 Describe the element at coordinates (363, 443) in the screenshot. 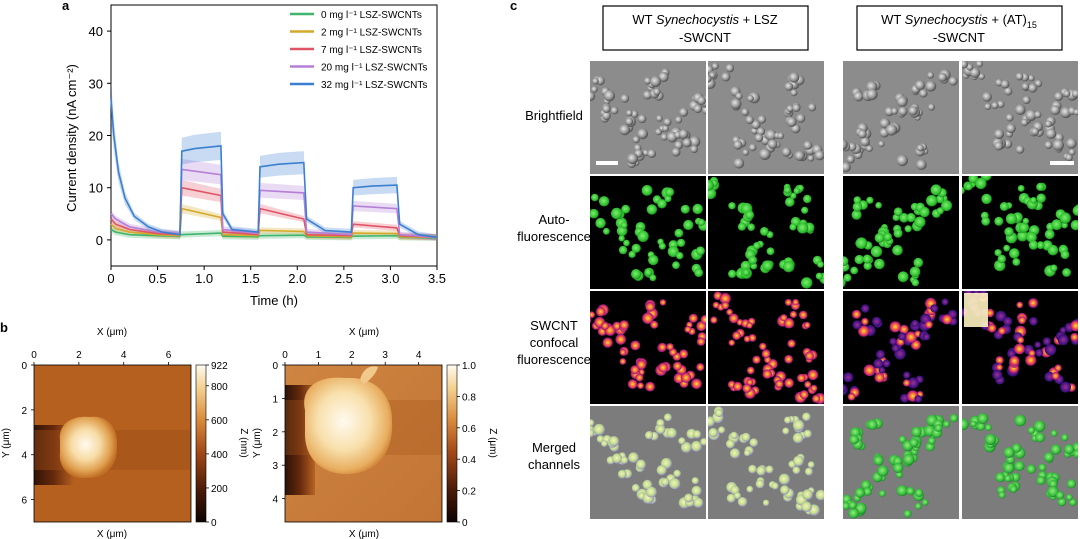

I see `afm2-frame` at that location.